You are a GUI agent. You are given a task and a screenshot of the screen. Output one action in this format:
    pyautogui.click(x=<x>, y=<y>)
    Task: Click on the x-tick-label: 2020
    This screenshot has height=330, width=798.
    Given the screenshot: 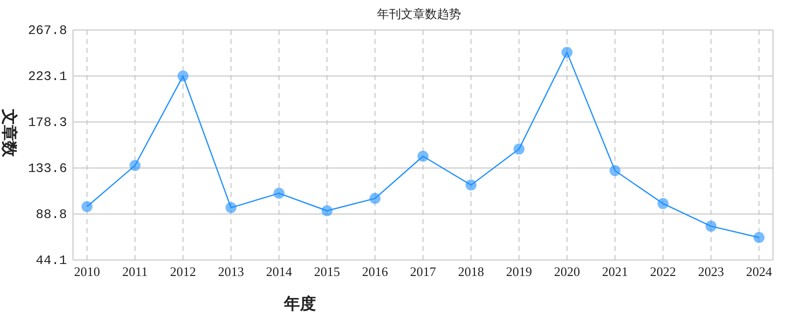 What is the action you would take?
    pyautogui.click(x=567, y=271)
    